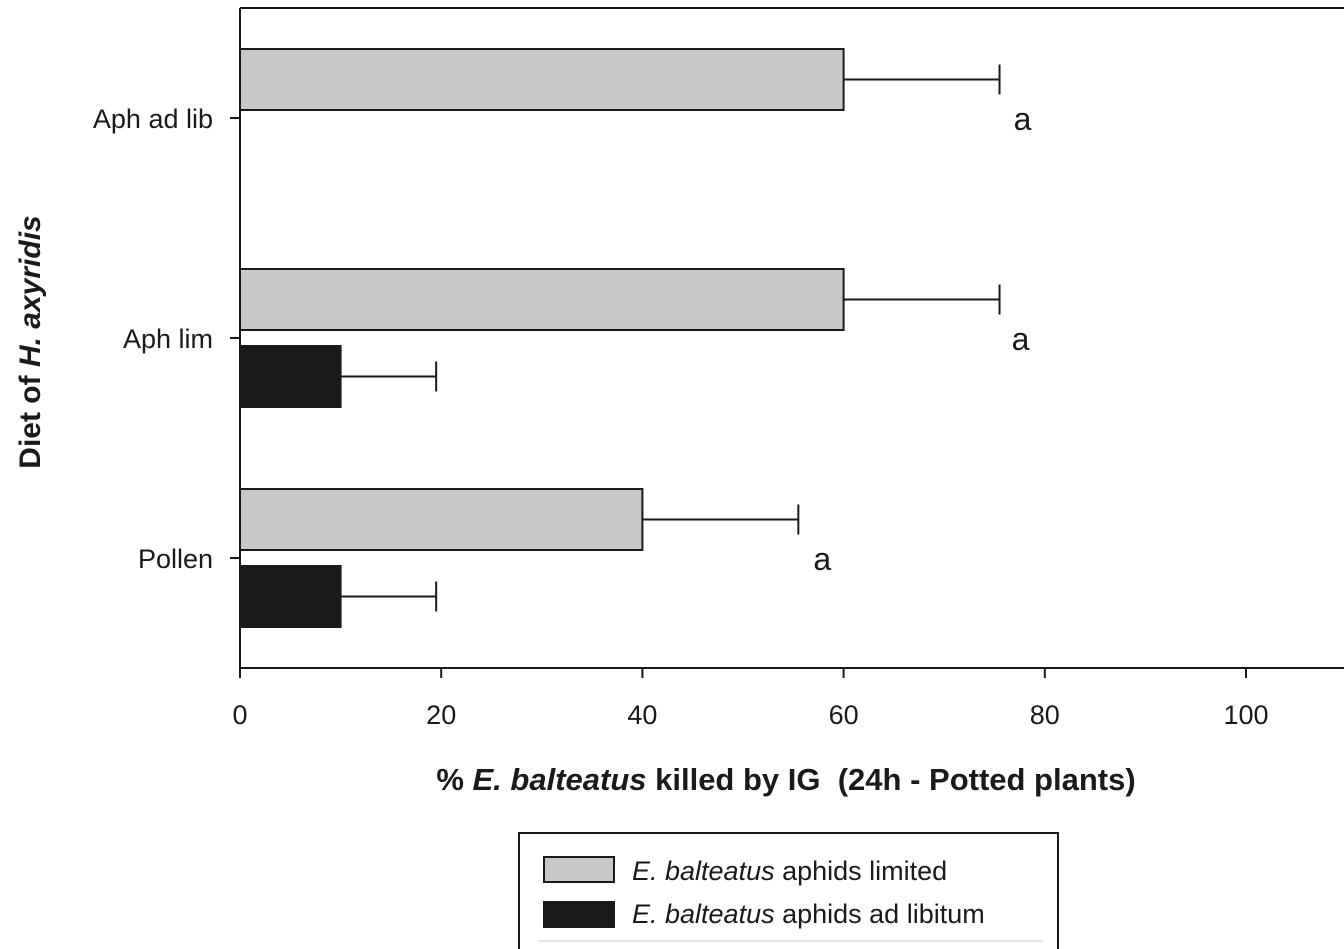  What do you see at coordinates (153, 119) in the screenshot?
I see `y-tick-label-aph-ad-lib: Aph ad lib` at bounding box center [153, 119].